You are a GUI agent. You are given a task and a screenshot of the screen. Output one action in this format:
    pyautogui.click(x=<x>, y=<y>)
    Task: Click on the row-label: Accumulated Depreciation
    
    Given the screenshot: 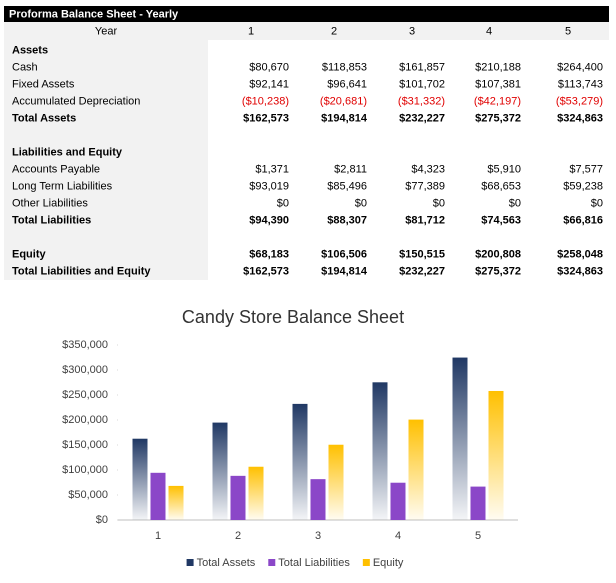 What is the action you would take?
    pyautogui.click(x=76, y=101)
    